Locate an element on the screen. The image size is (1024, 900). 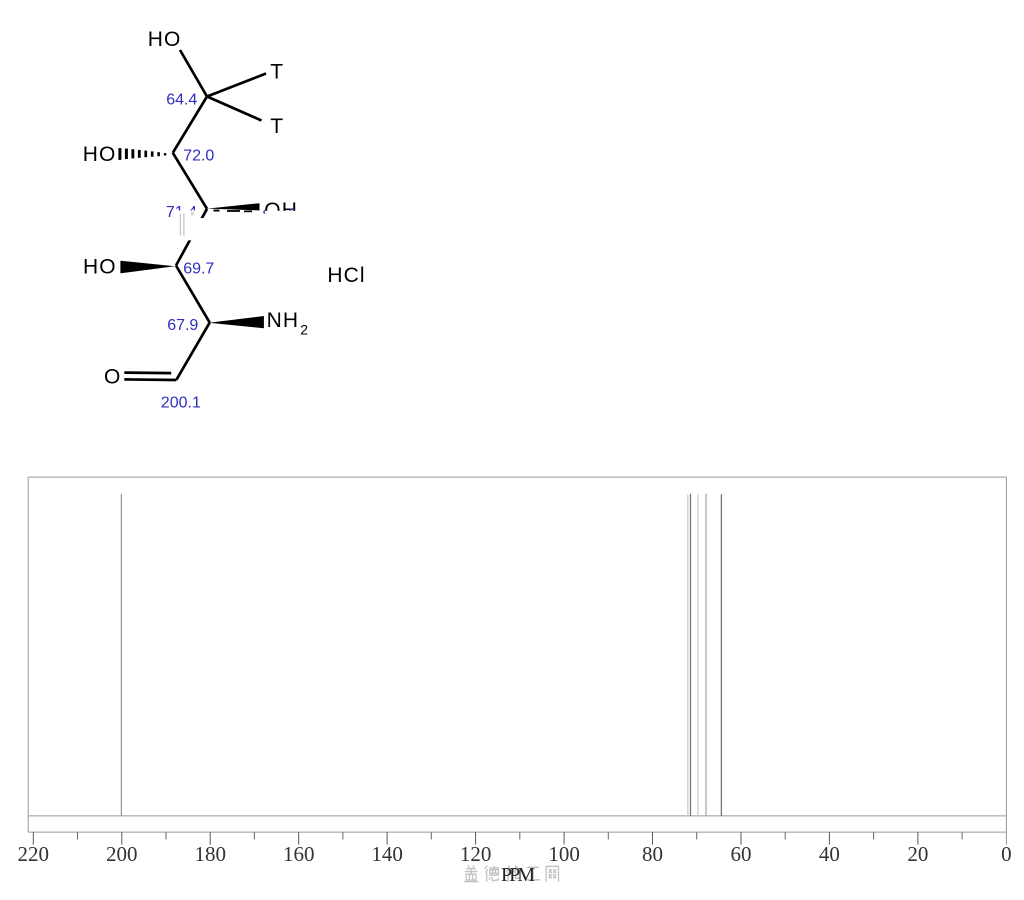
svg-text: 120 is located at coordinates (476, 854).